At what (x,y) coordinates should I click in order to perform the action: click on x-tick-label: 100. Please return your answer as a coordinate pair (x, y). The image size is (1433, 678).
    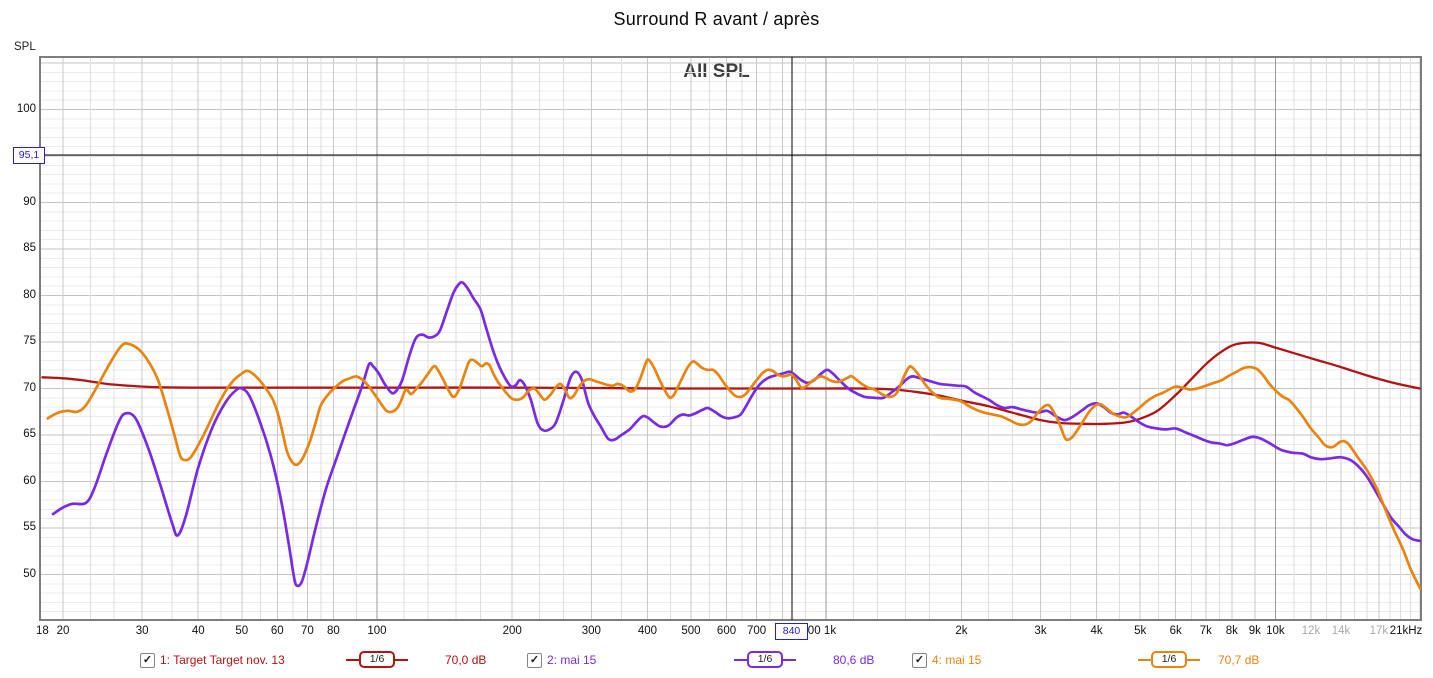
    Looking at the image, I should click on (377, 631).